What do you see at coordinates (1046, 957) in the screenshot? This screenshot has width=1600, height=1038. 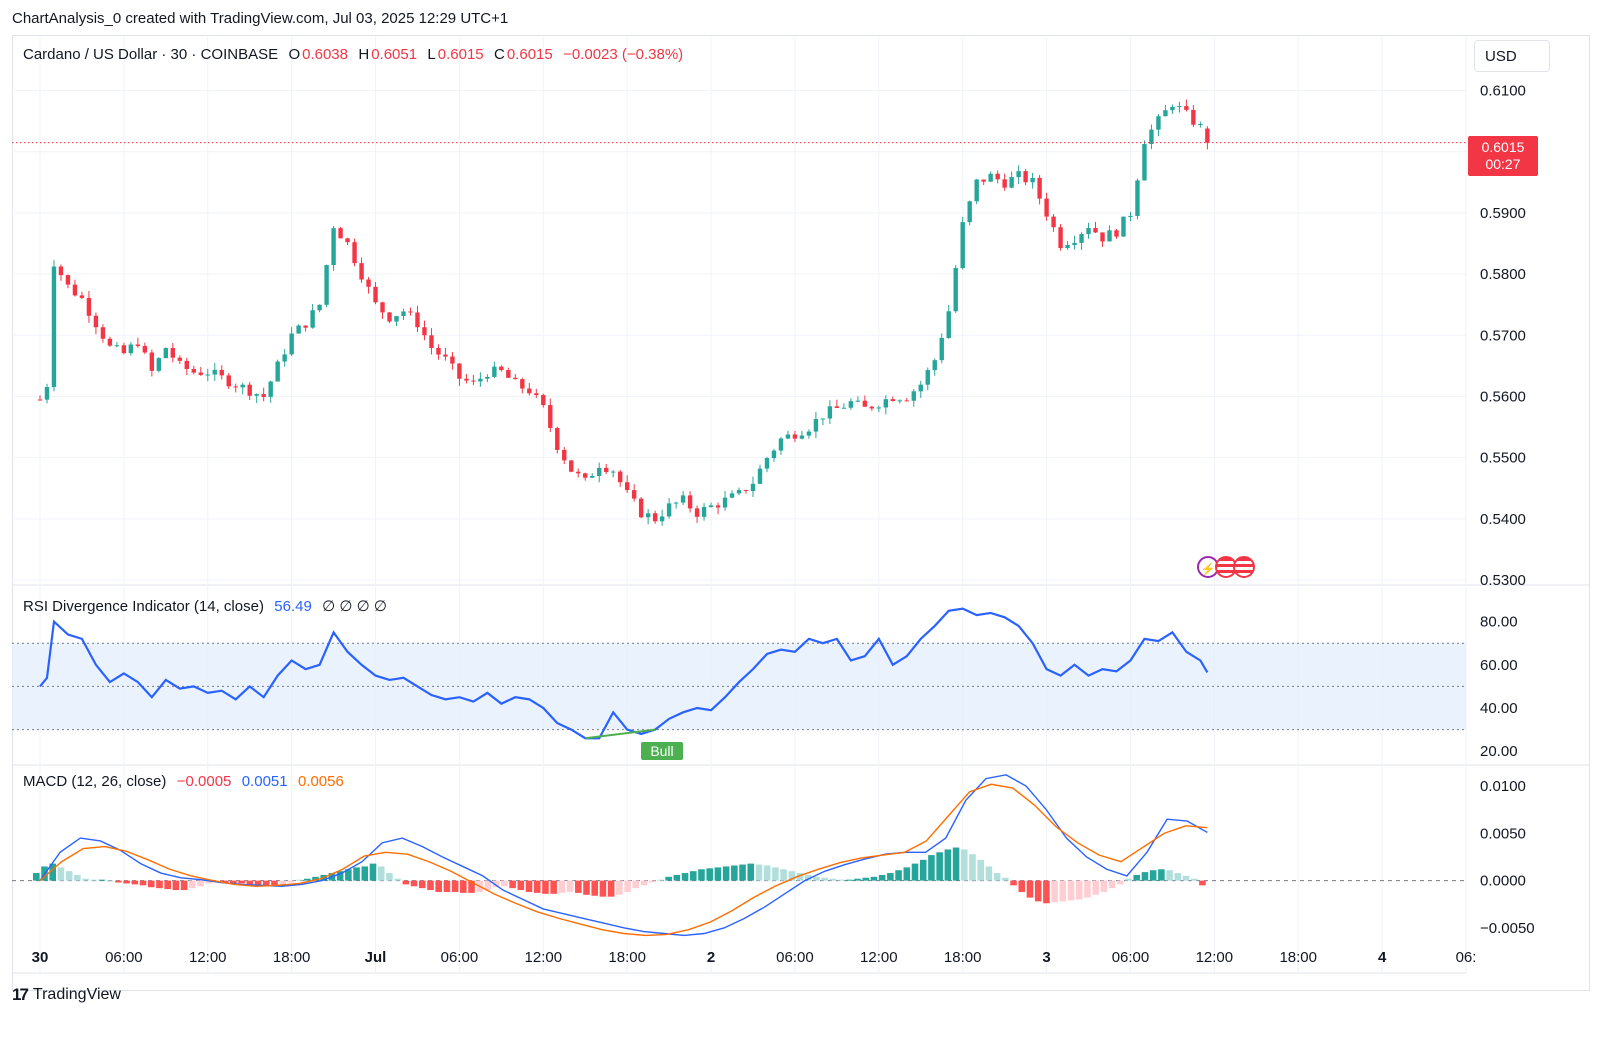 I see `time-axis-label: 3` at bounding box center [1046, 957].